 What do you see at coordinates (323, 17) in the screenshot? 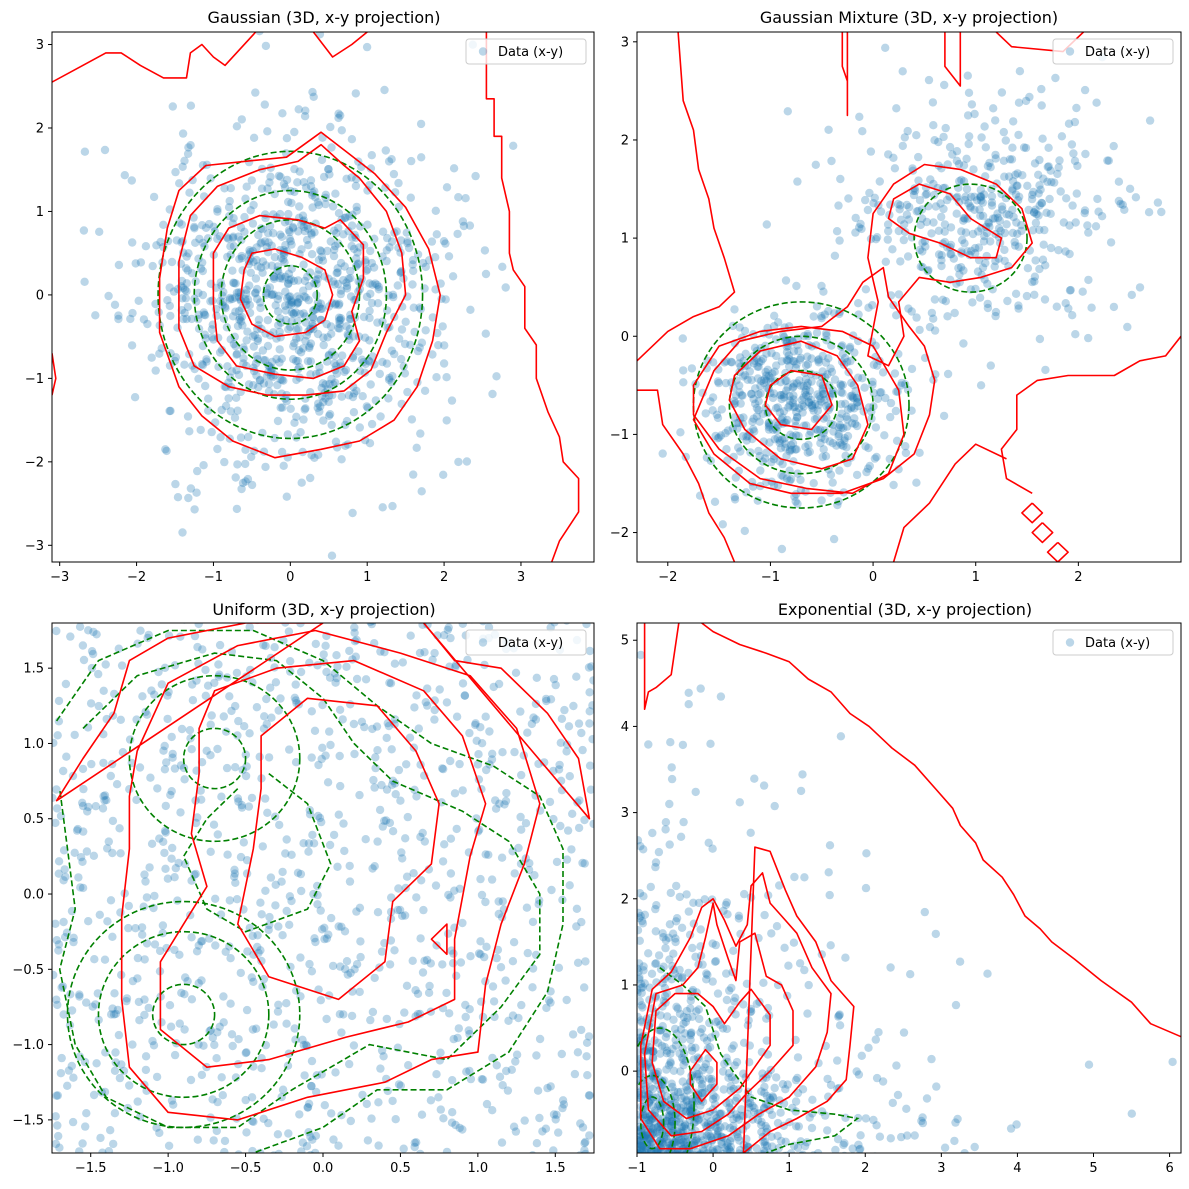
I see `panel-title: Gaussian (3D, x-y projection)` at bounding box center [323, 17].